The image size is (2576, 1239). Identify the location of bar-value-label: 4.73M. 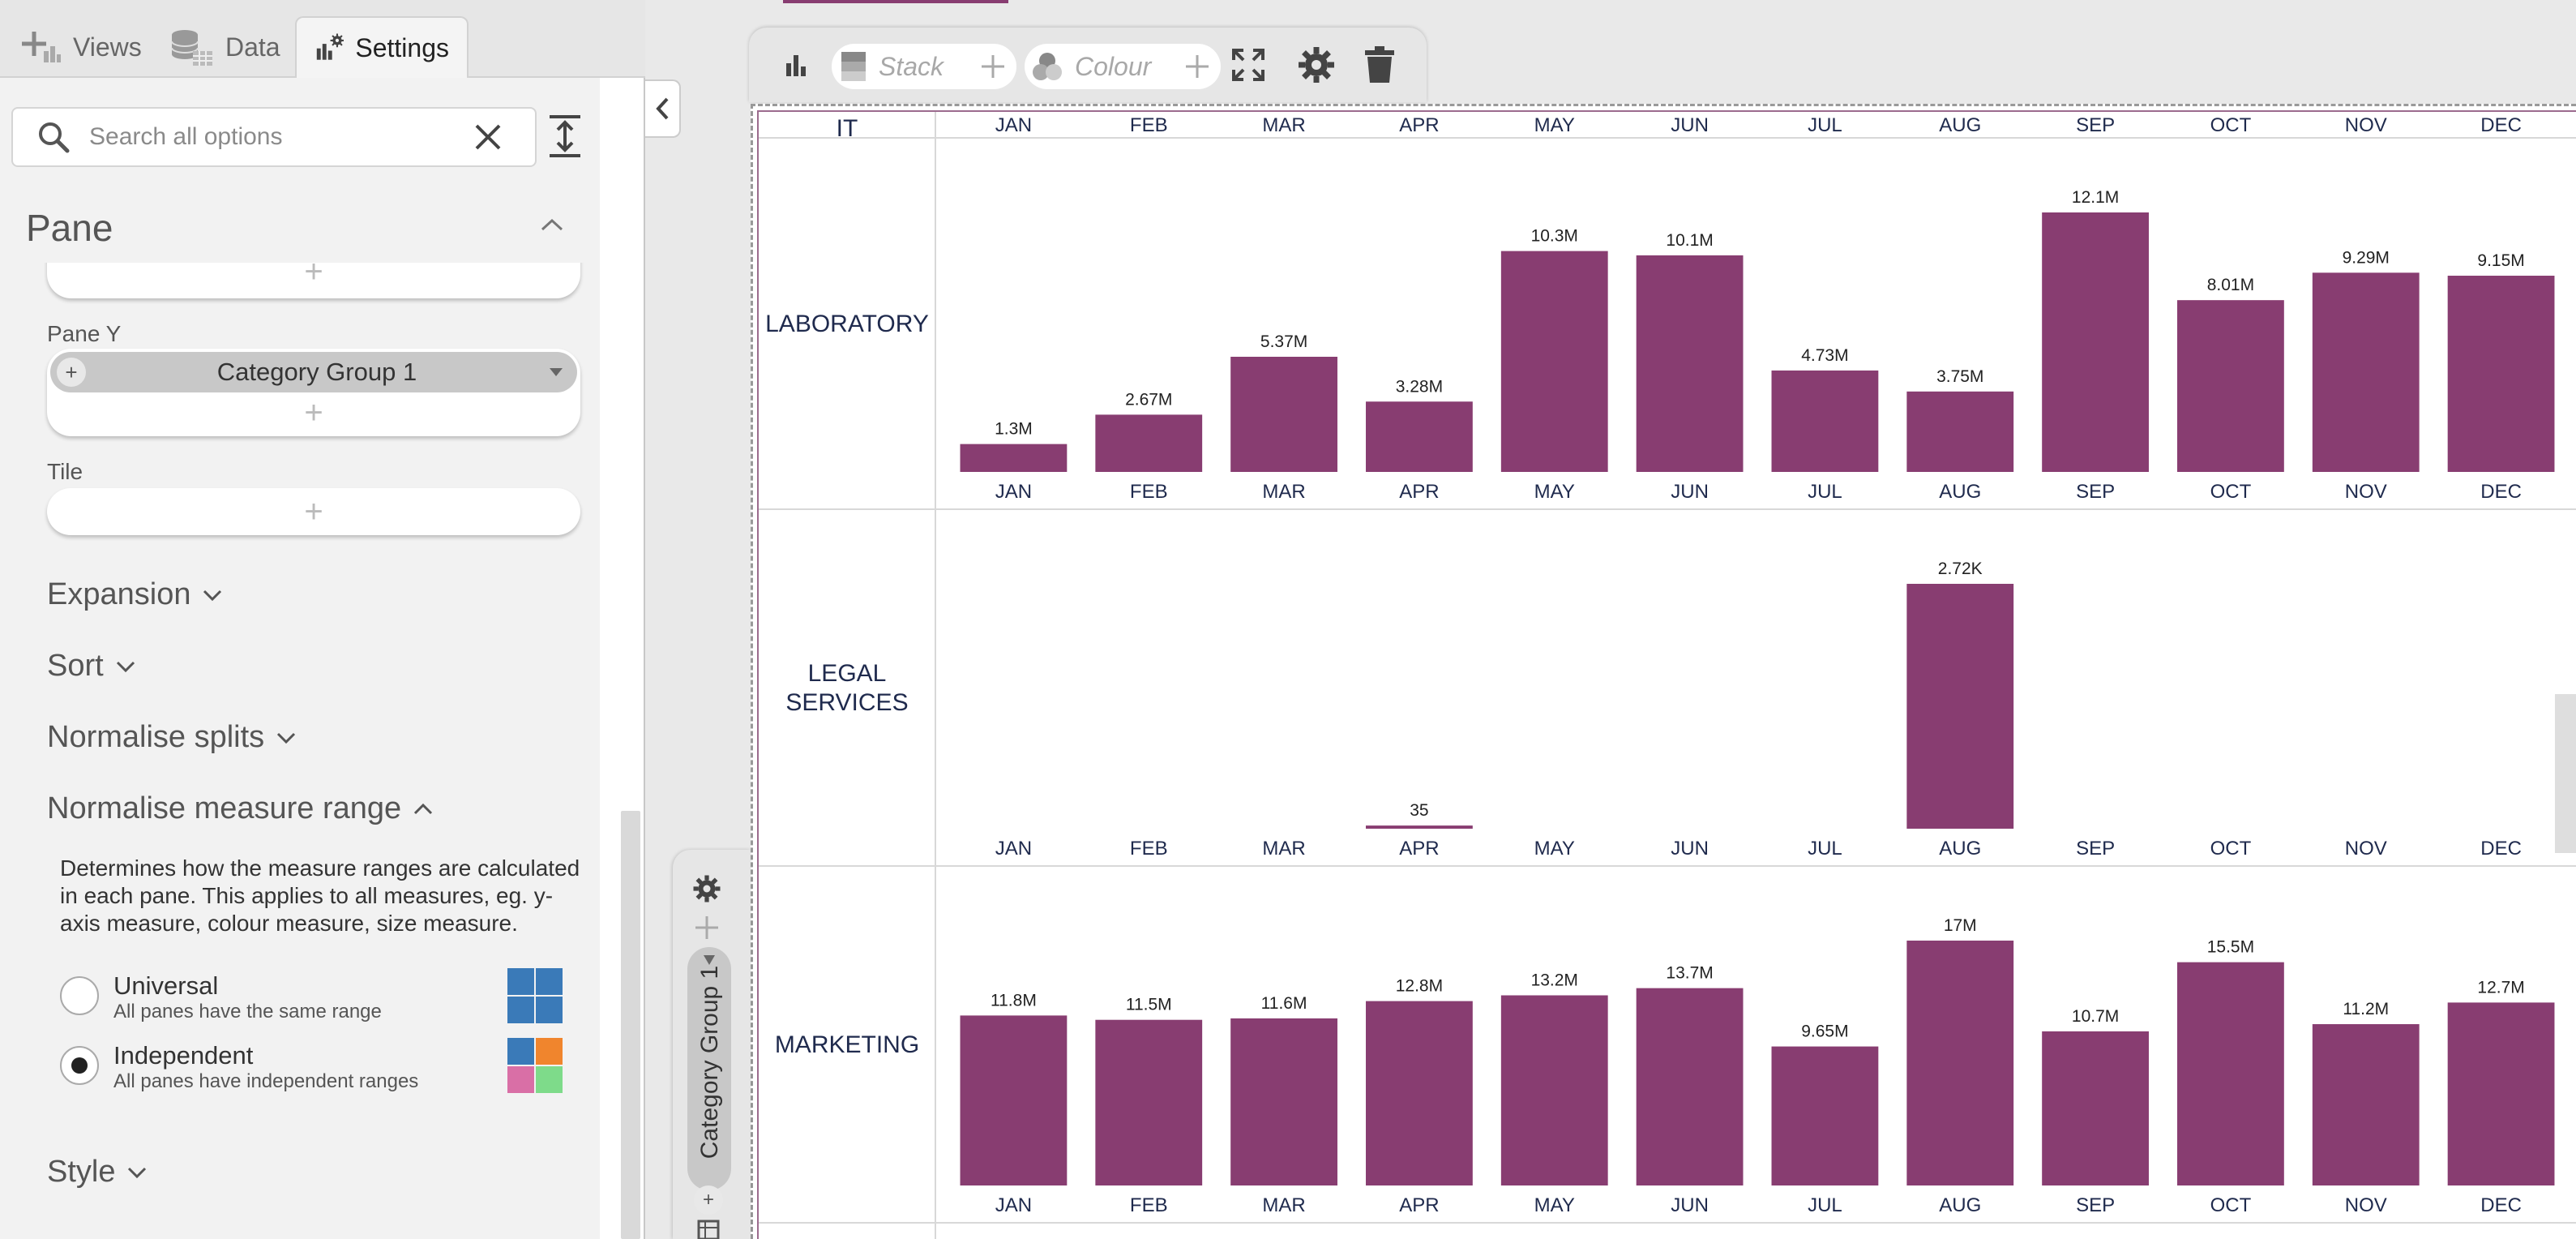
(1824, 355).